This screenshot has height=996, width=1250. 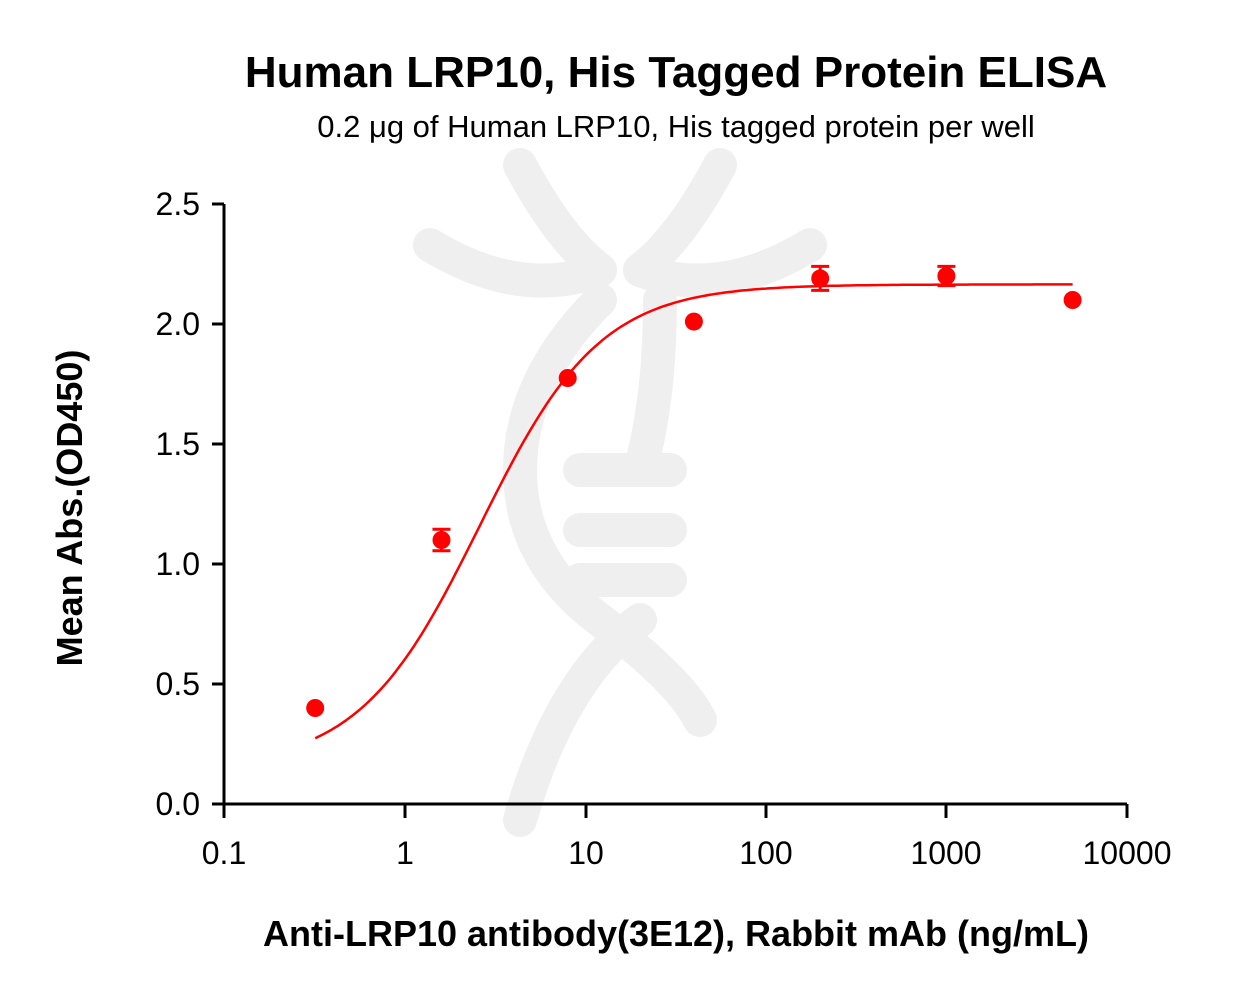 I want to click on y-axis-title: Mean Abs.(OD450), so click(x=69, y=508).